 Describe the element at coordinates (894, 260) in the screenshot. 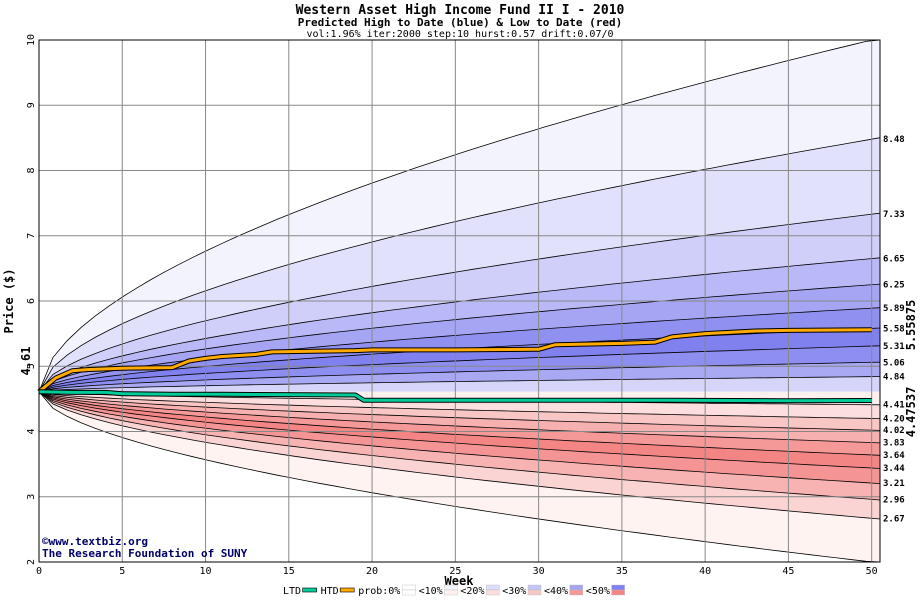

I see `band-end-label: 6.65` at that location.